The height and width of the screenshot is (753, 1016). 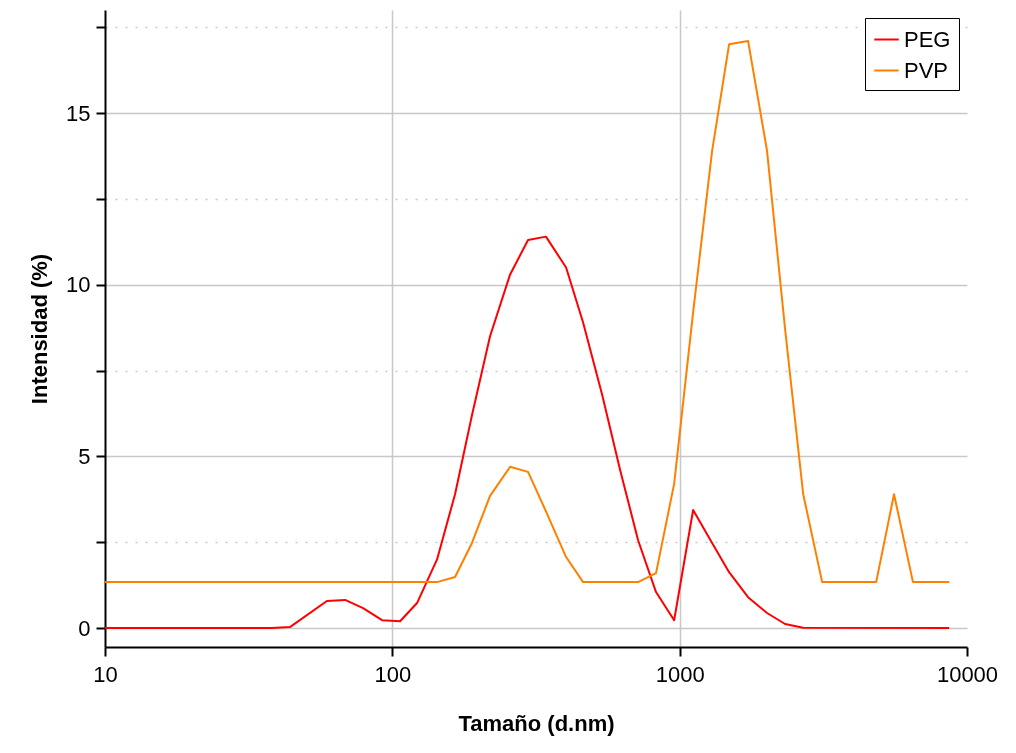 I want to click on x-tick-label: 1000, so click(x=680, y=674).